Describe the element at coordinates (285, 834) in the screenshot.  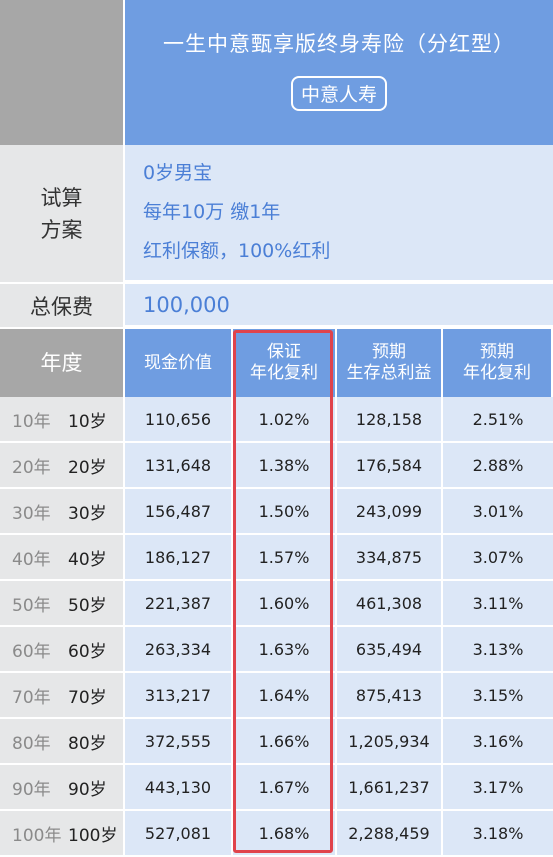
I see `guaranteed-rate-cell: 1.68%` at that location.